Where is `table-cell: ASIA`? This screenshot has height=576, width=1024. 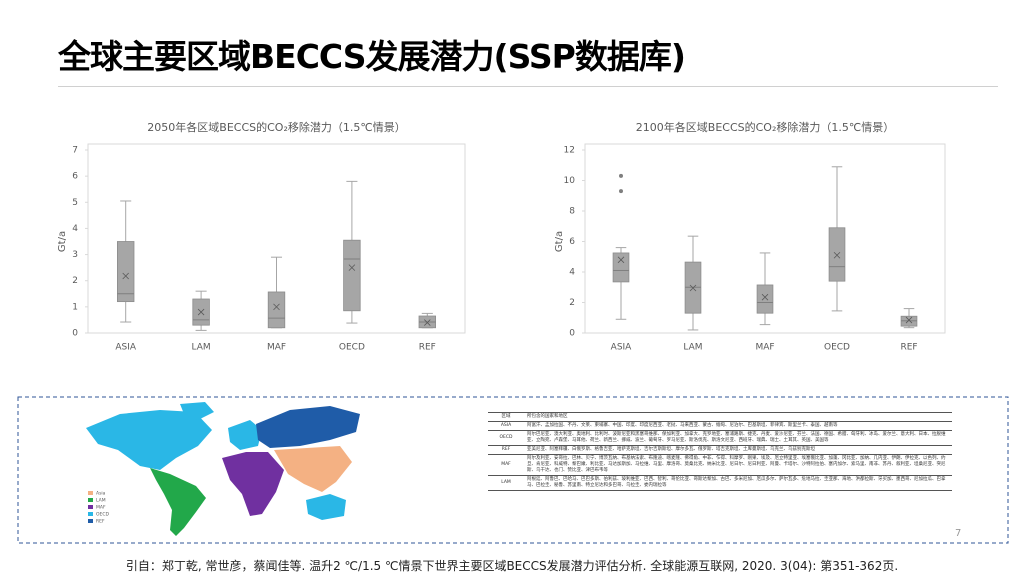 table-cell: ASIA is located at coordinates (506, 426).